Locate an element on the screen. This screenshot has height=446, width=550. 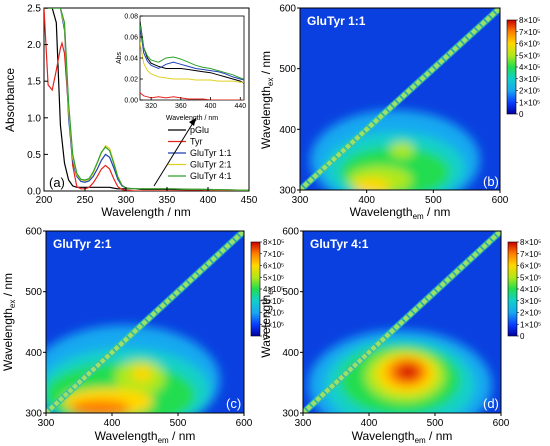
y-tick-label: 300 is located at coordinates (33, 414).